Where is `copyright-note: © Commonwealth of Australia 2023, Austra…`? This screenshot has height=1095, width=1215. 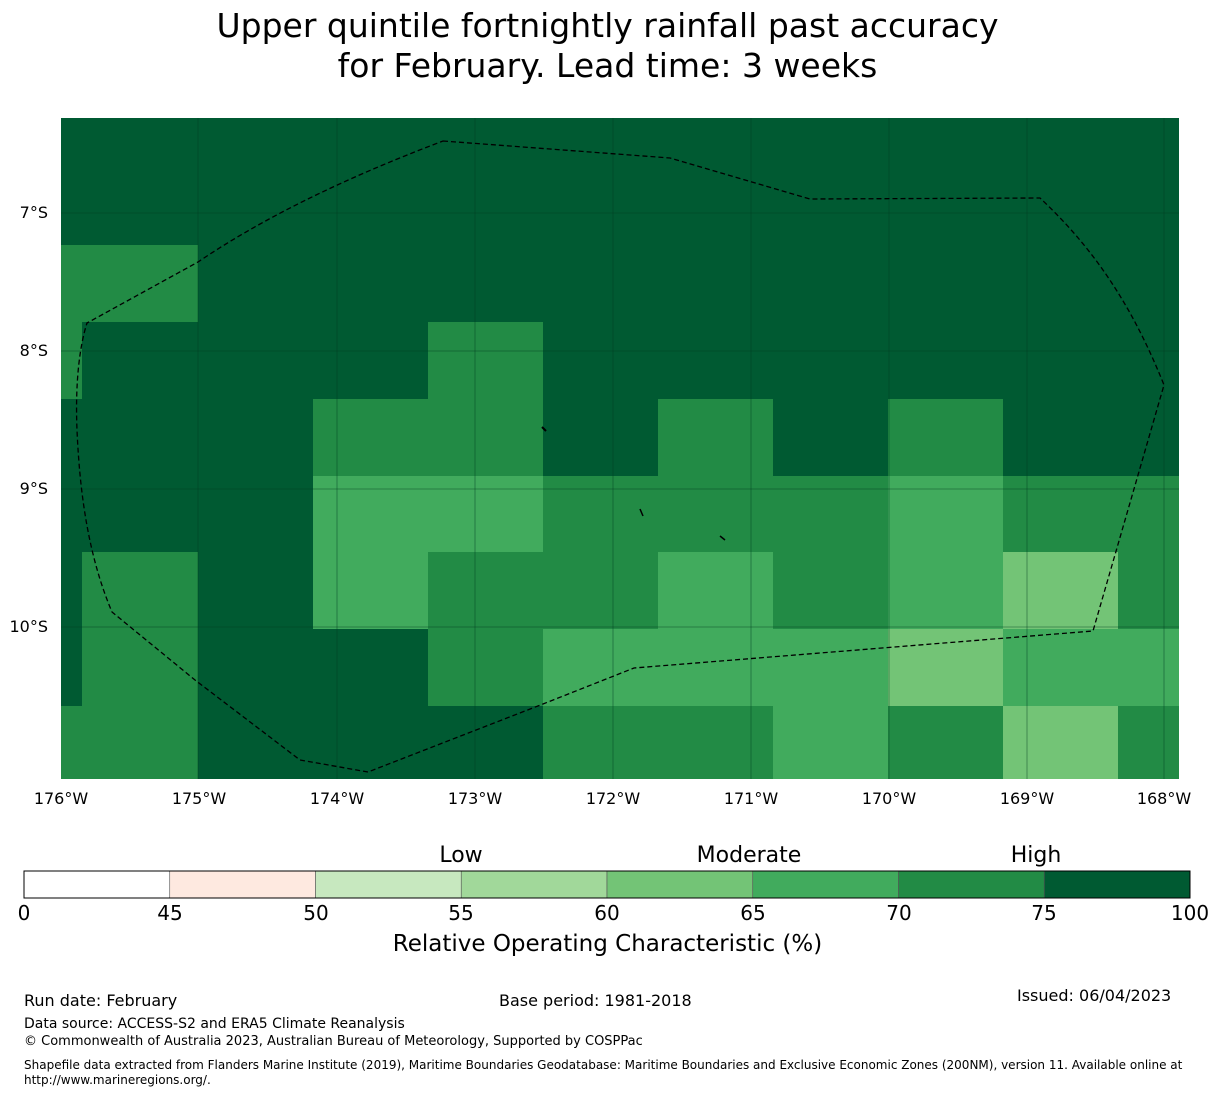
copyright-note: © Commonwealth of Australia 2023, Austra… is located at coordinates (333, 1041).